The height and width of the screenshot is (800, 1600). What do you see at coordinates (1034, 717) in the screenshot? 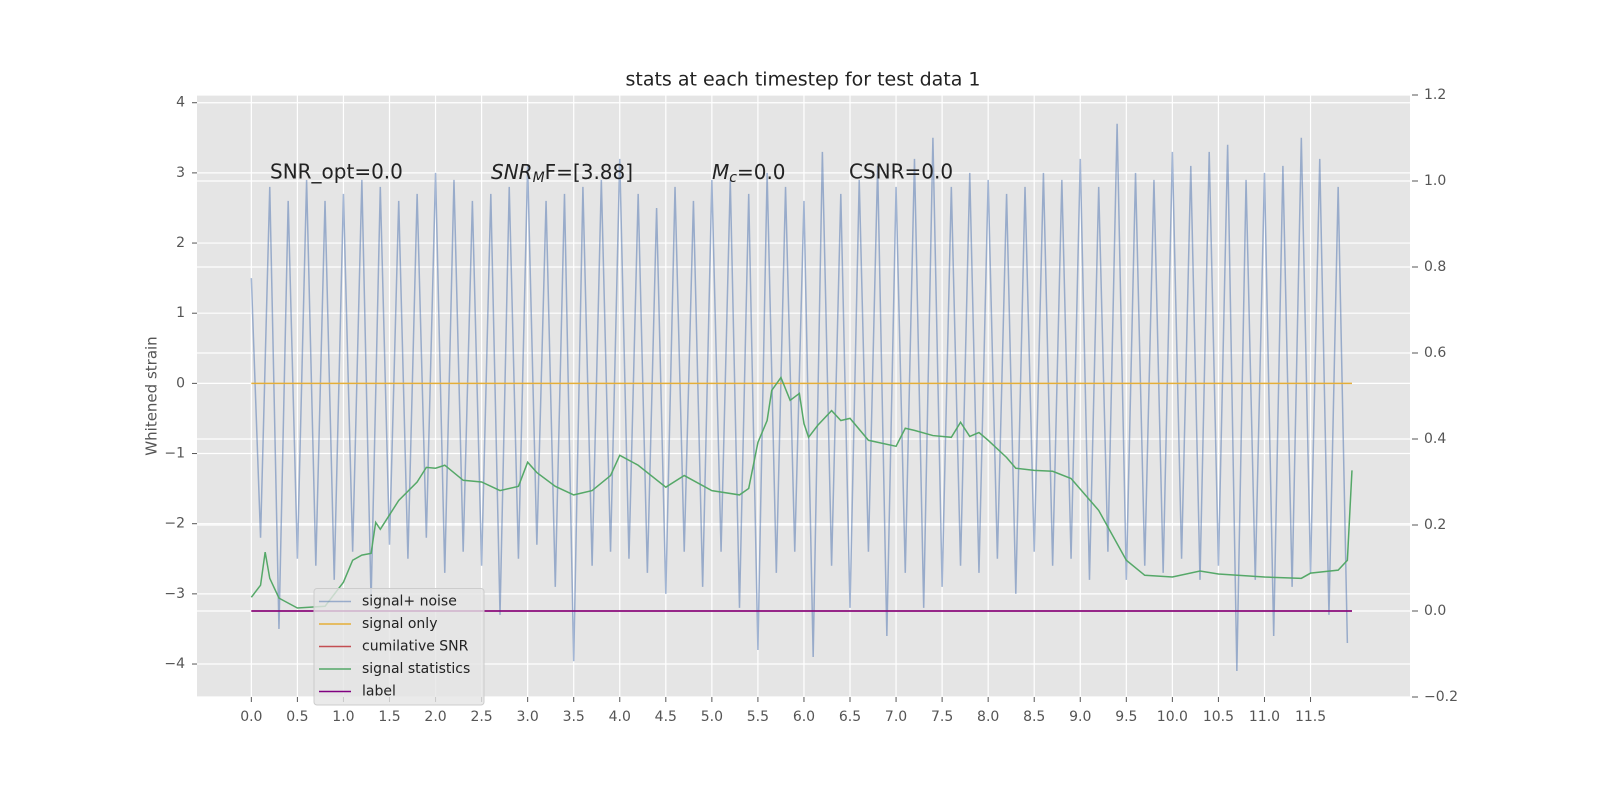
I see `x-tick-label: 8.5` at bounding box center [1034, 717].